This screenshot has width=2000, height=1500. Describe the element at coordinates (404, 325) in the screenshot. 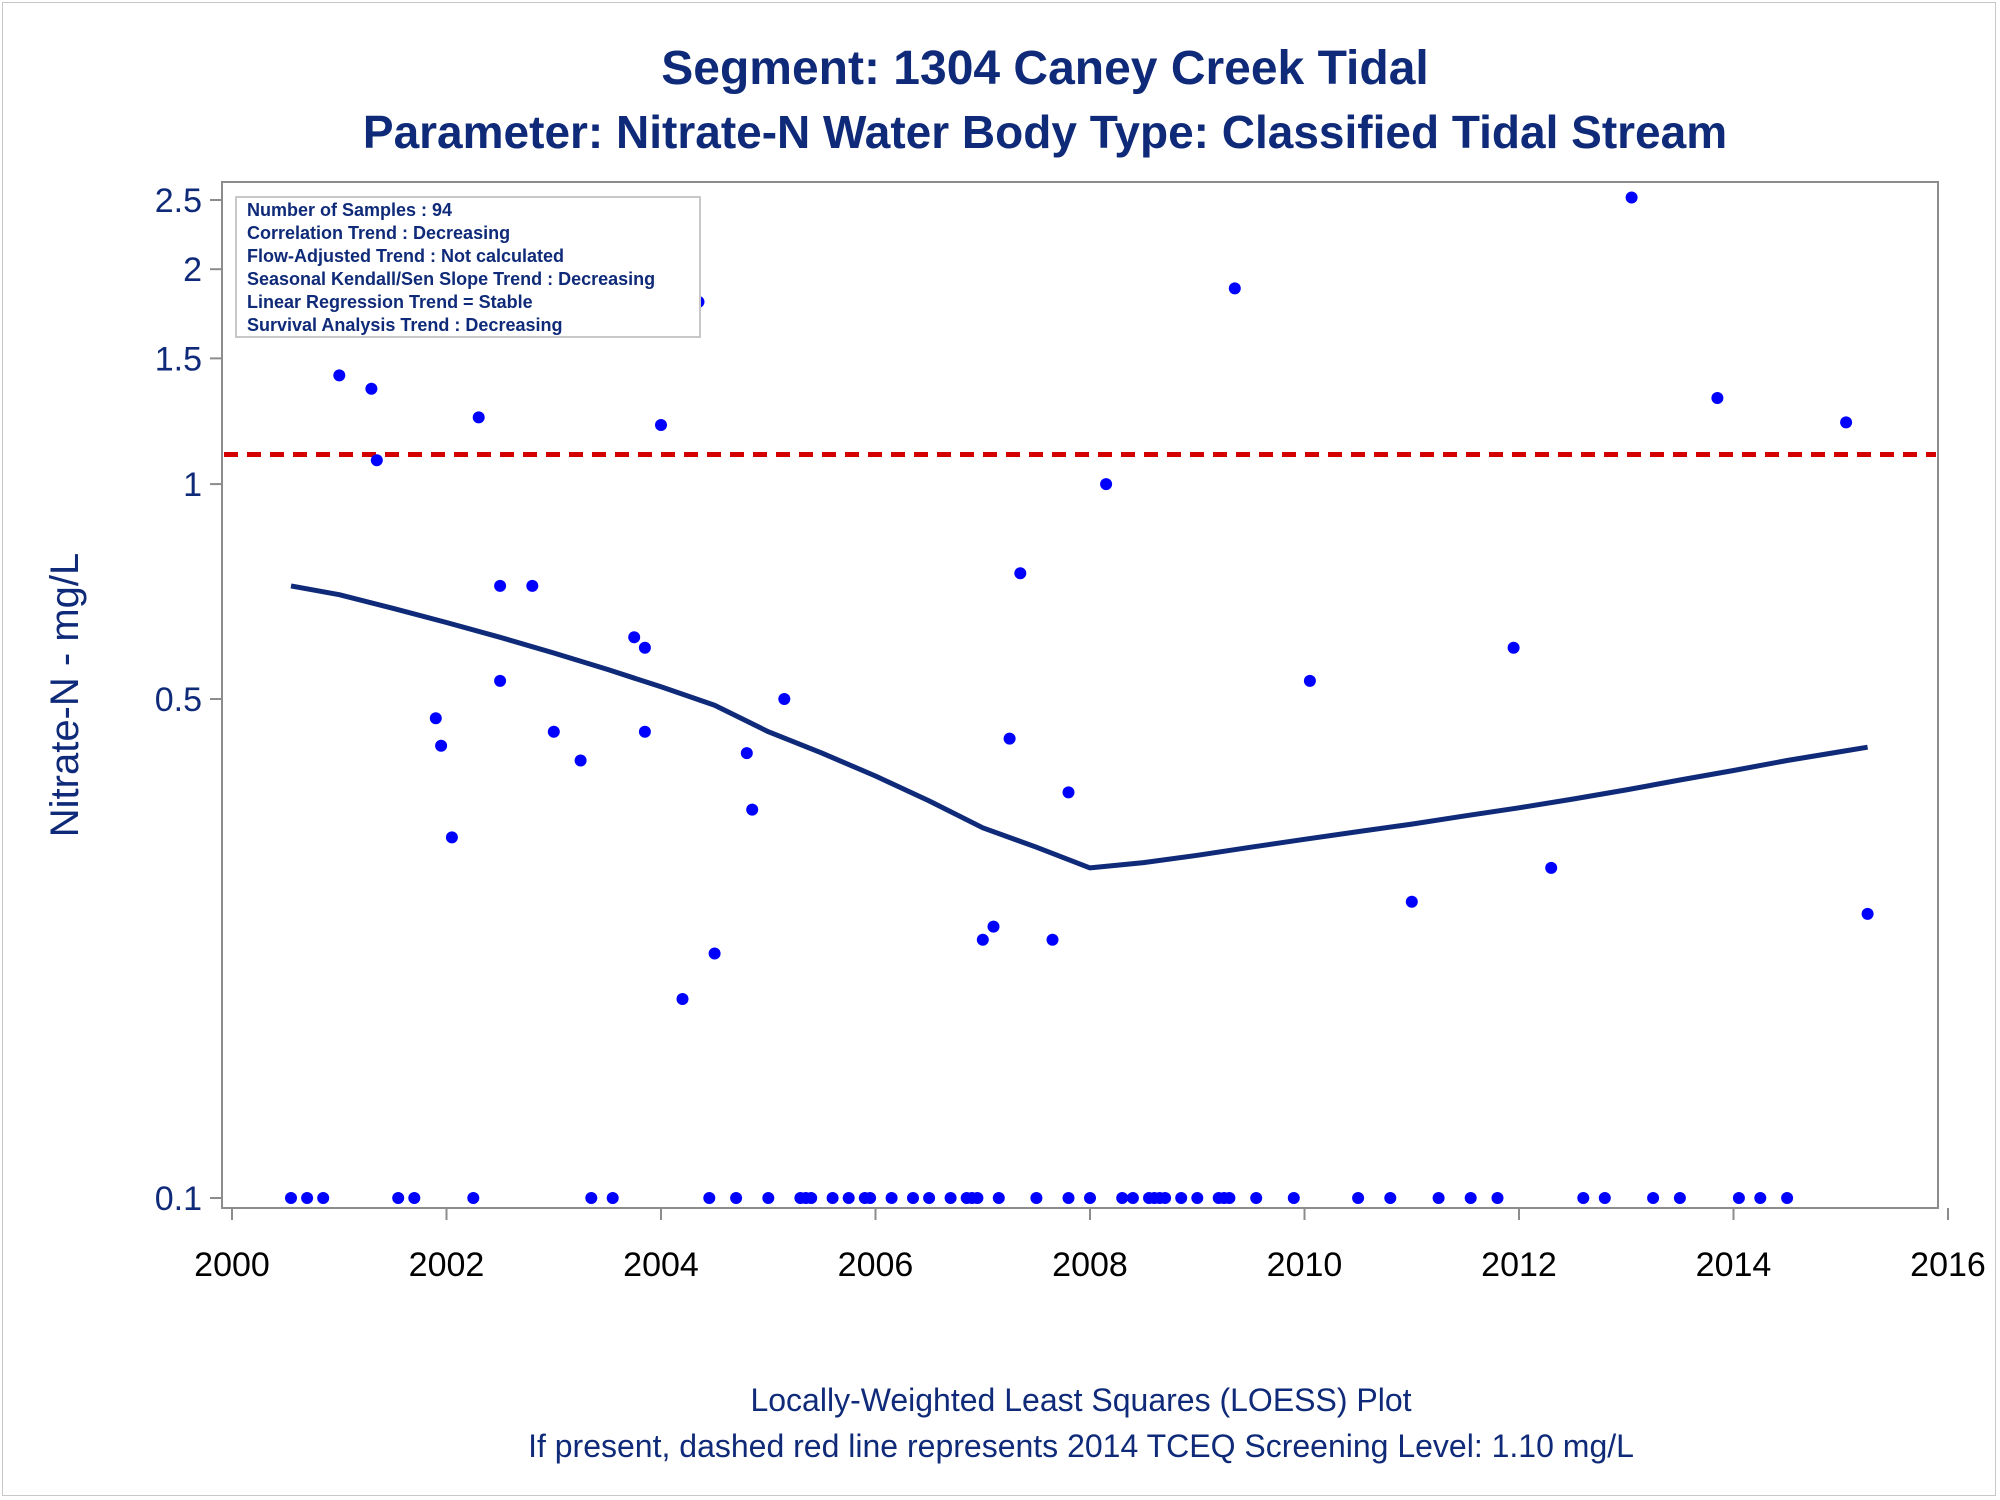

I see `info-line: Survival Analysis Trend : Decreasing` at that location.